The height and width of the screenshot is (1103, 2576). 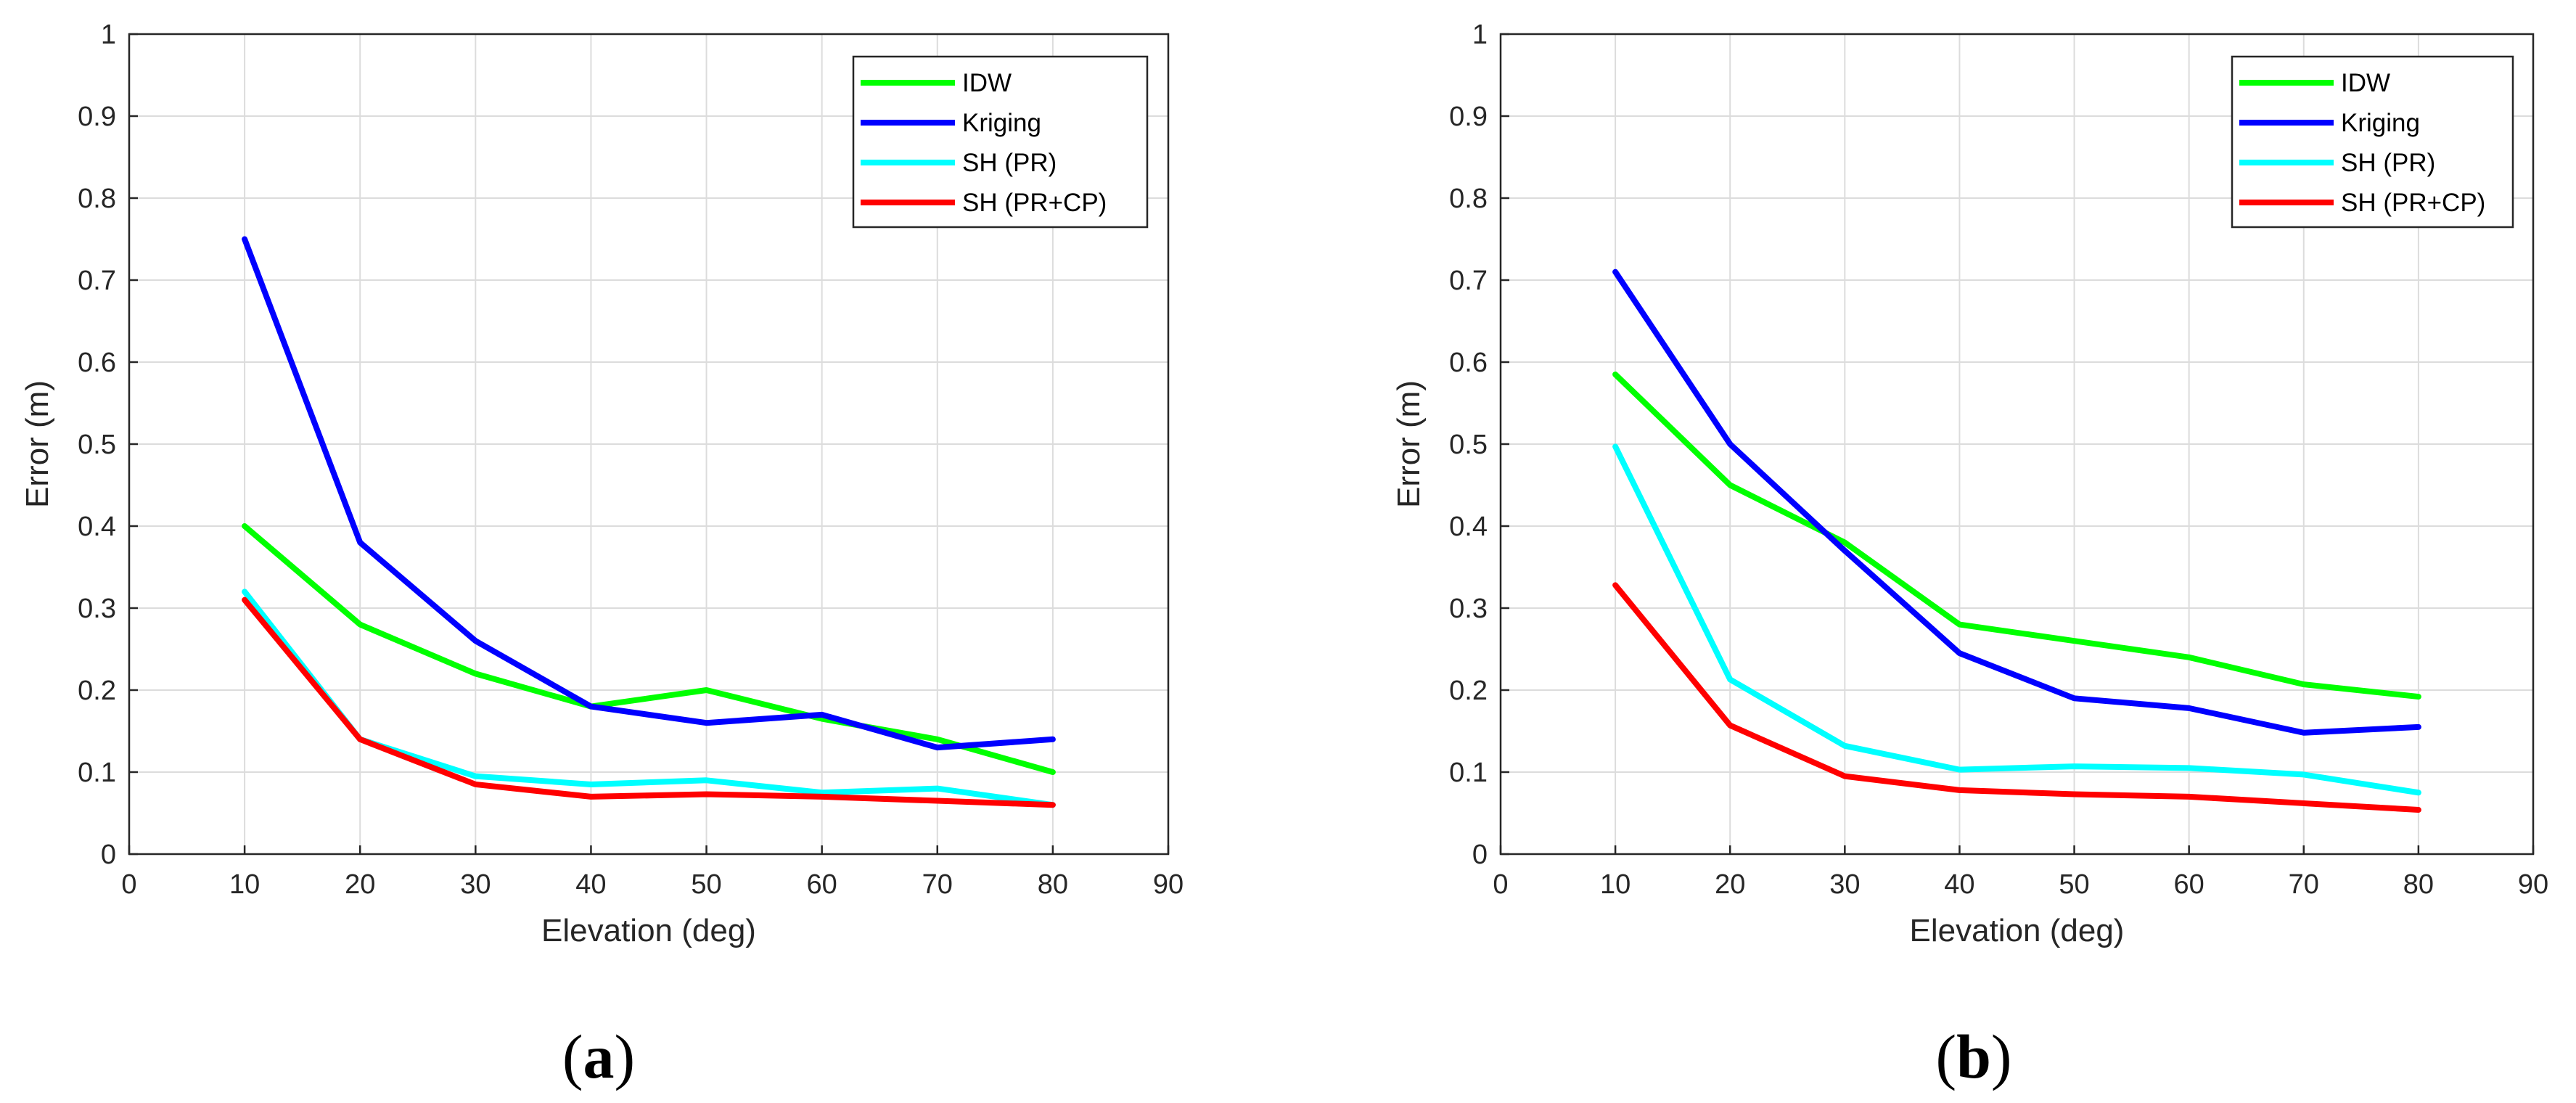 I want to click on caption-letter: a, so click(x=599, y=1056).